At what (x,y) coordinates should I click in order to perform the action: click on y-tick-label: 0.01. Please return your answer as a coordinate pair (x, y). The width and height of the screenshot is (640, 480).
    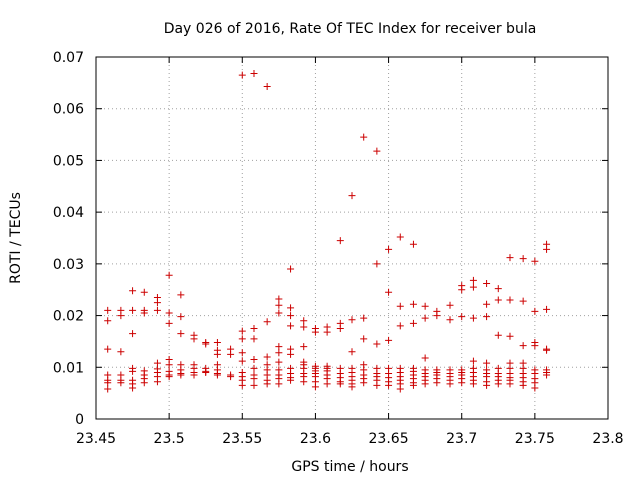
    Looking at the image, I should click on (68, 368).